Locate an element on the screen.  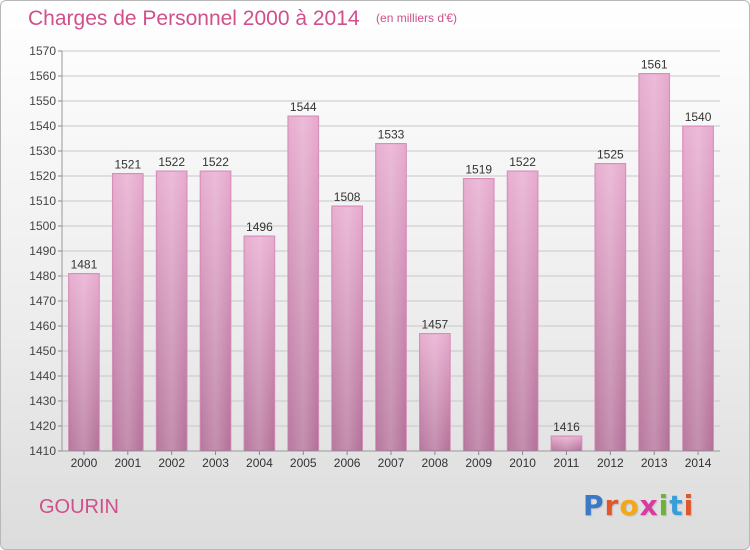
y-tick-label: 1500 is located at coordinates (42, 226).